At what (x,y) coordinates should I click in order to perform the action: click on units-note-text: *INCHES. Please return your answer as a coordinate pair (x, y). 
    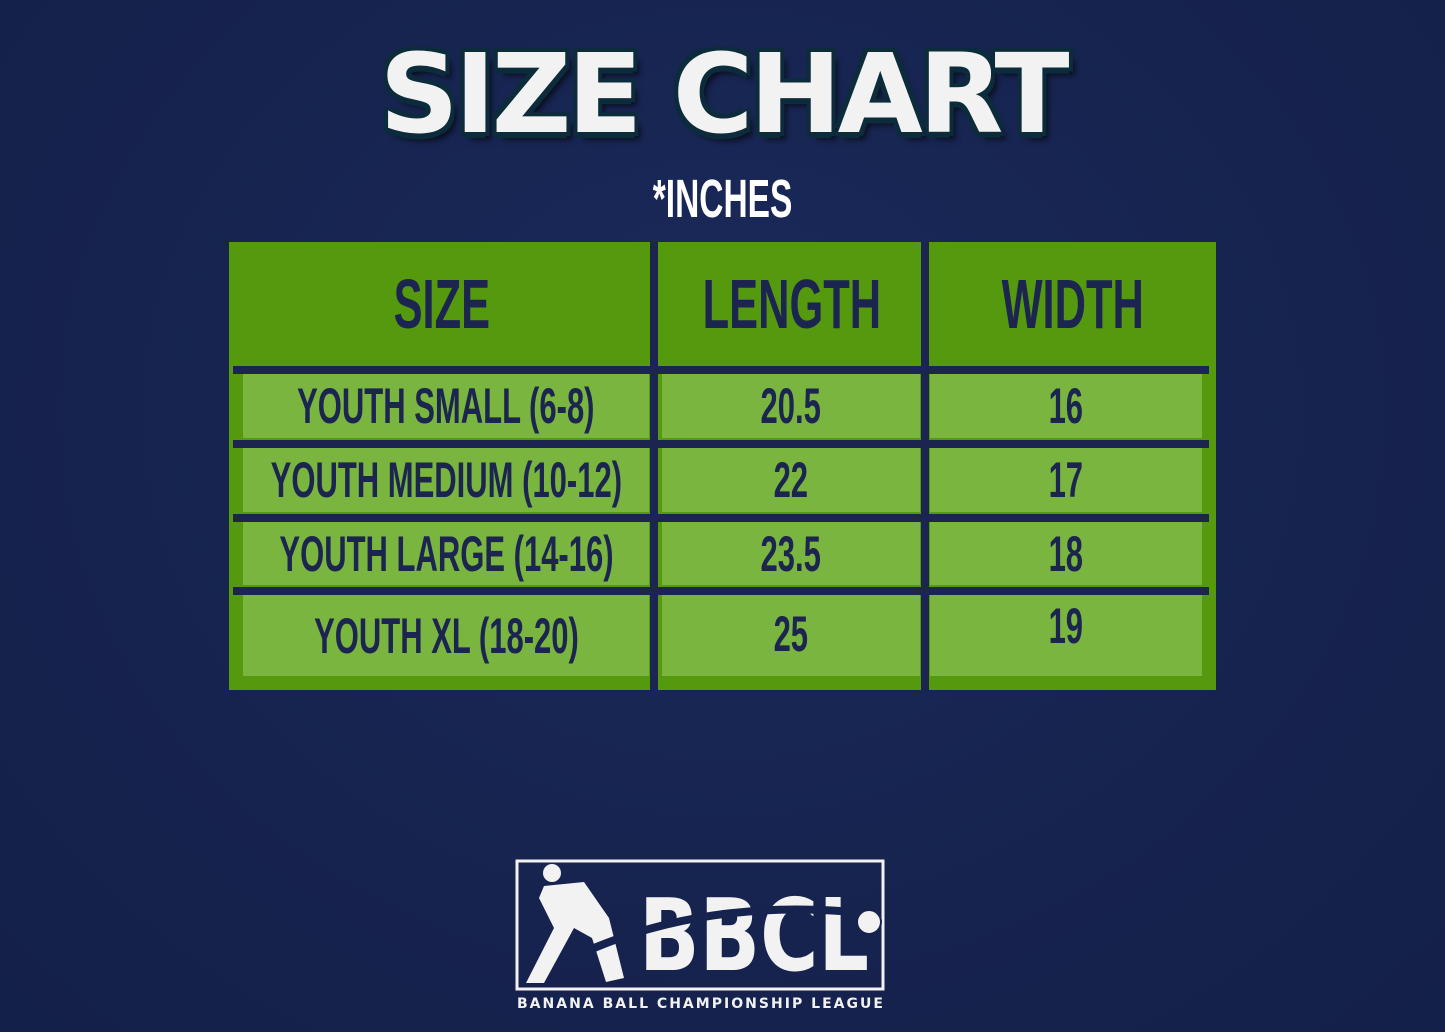
    Looking at the image, I should click on (722, 199).